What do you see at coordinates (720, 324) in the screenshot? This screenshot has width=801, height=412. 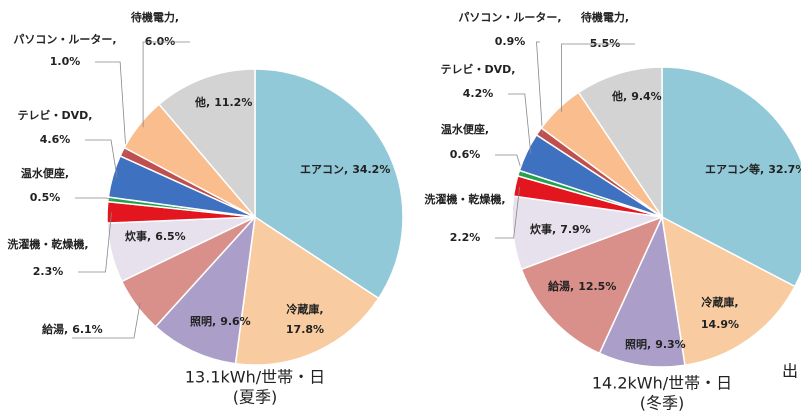 I see `slice-value-label: 14.9%` at bounding box center [720, 324].